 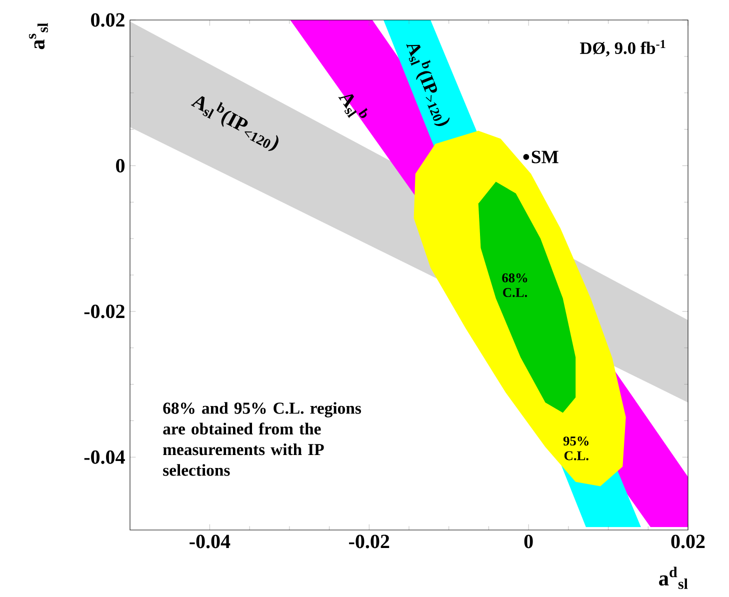 I want to click on series-label: SM, so click(x=545, y=157).